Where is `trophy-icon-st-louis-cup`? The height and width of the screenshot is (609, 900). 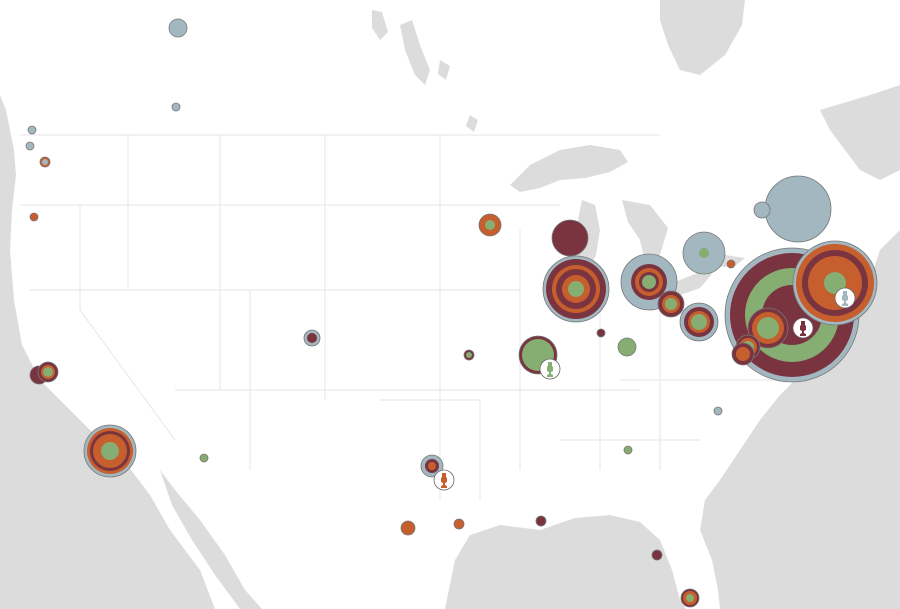 trophy-icon-st-louis-cup is located at coordinates (550, 369).